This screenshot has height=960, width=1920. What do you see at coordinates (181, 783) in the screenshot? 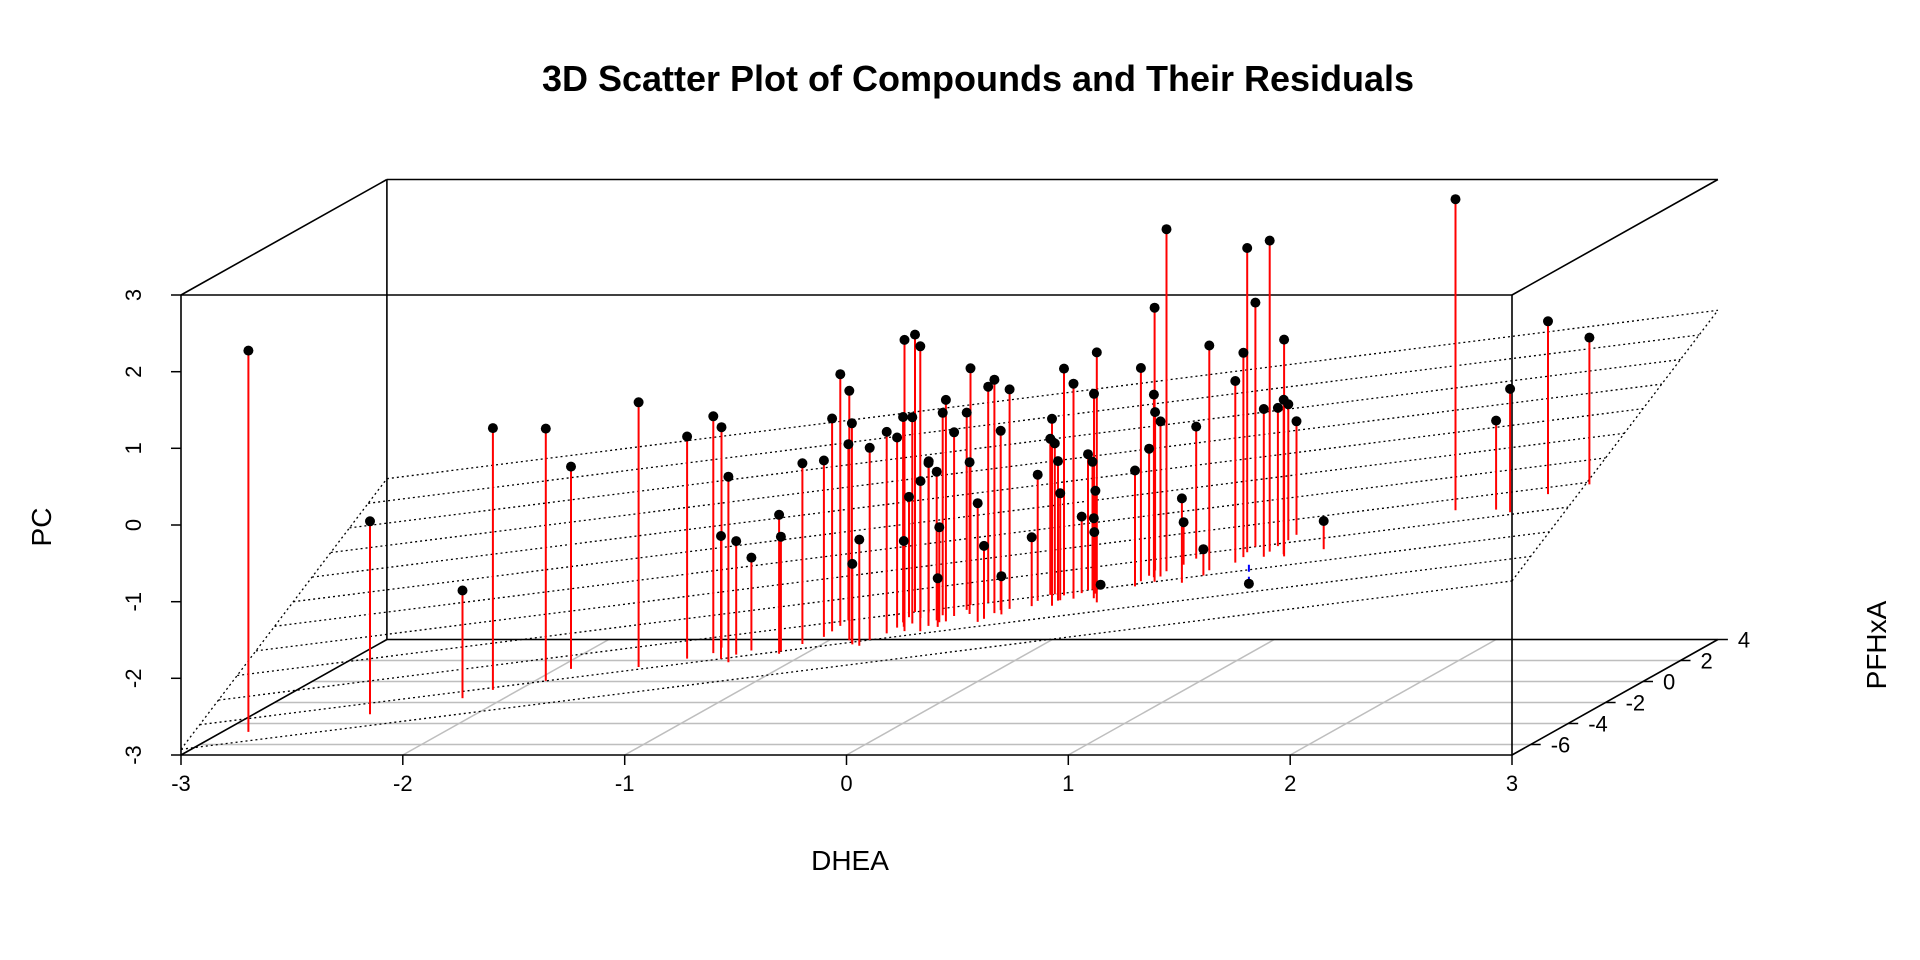
I see `x-tick-label: -3` at bounding box center [181, 783].